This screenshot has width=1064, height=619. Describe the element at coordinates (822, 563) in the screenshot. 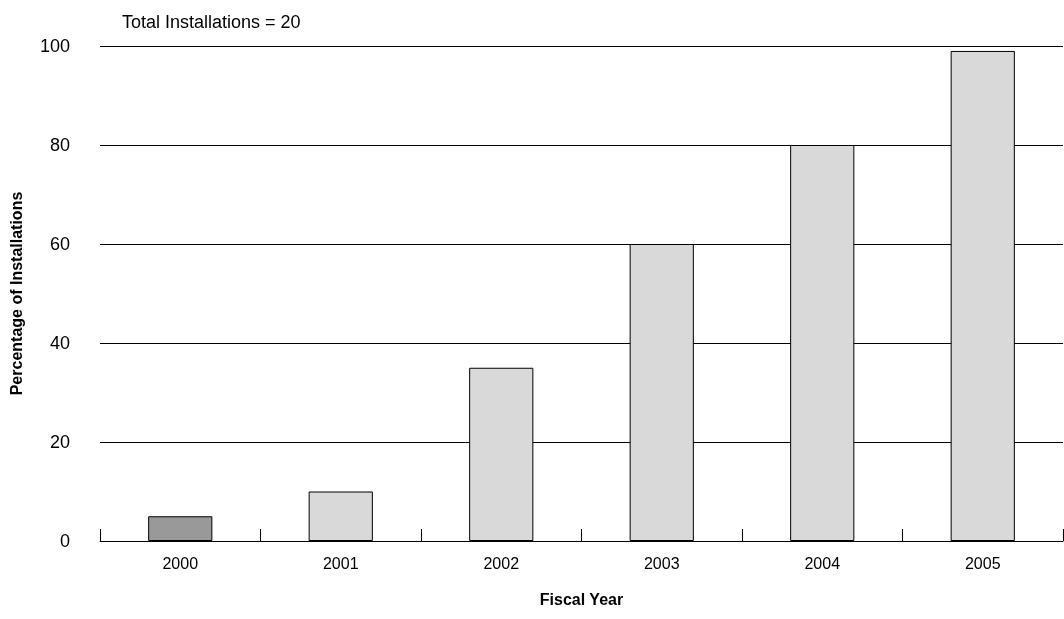

I see `x-tick-label: 2004` at that location.